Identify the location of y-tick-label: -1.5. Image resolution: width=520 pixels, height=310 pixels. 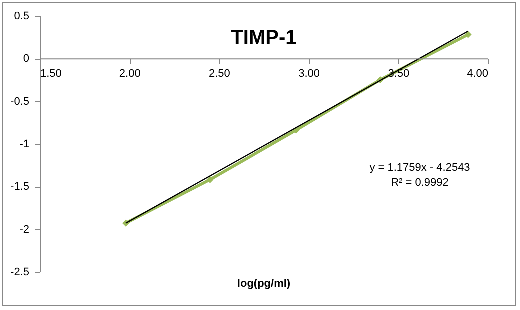
(20, 187).